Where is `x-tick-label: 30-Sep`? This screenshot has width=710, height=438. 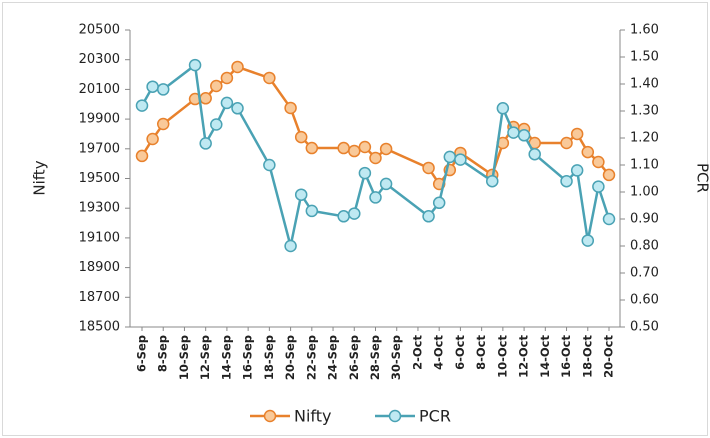 x-tick-label: 30-Sep is located at coordinates (396, 357).